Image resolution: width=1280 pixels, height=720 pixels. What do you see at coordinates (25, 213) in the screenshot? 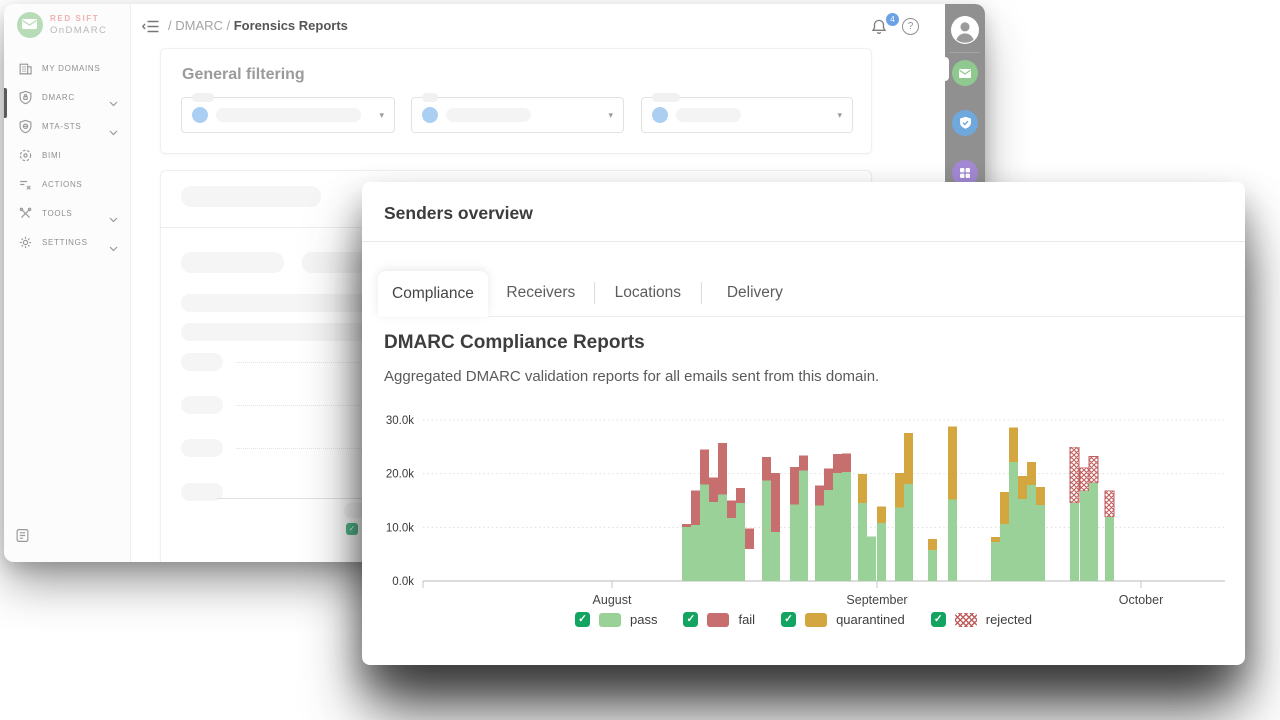
I see `tools-icon` at bounding box center [25, 213].